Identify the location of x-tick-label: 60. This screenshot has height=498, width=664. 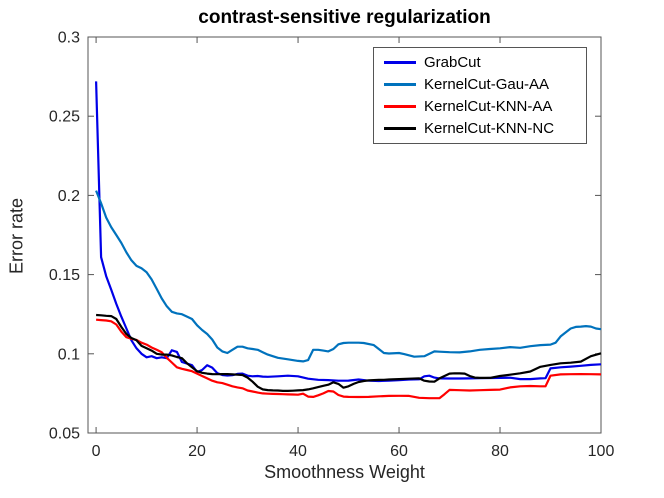
(399, 451).